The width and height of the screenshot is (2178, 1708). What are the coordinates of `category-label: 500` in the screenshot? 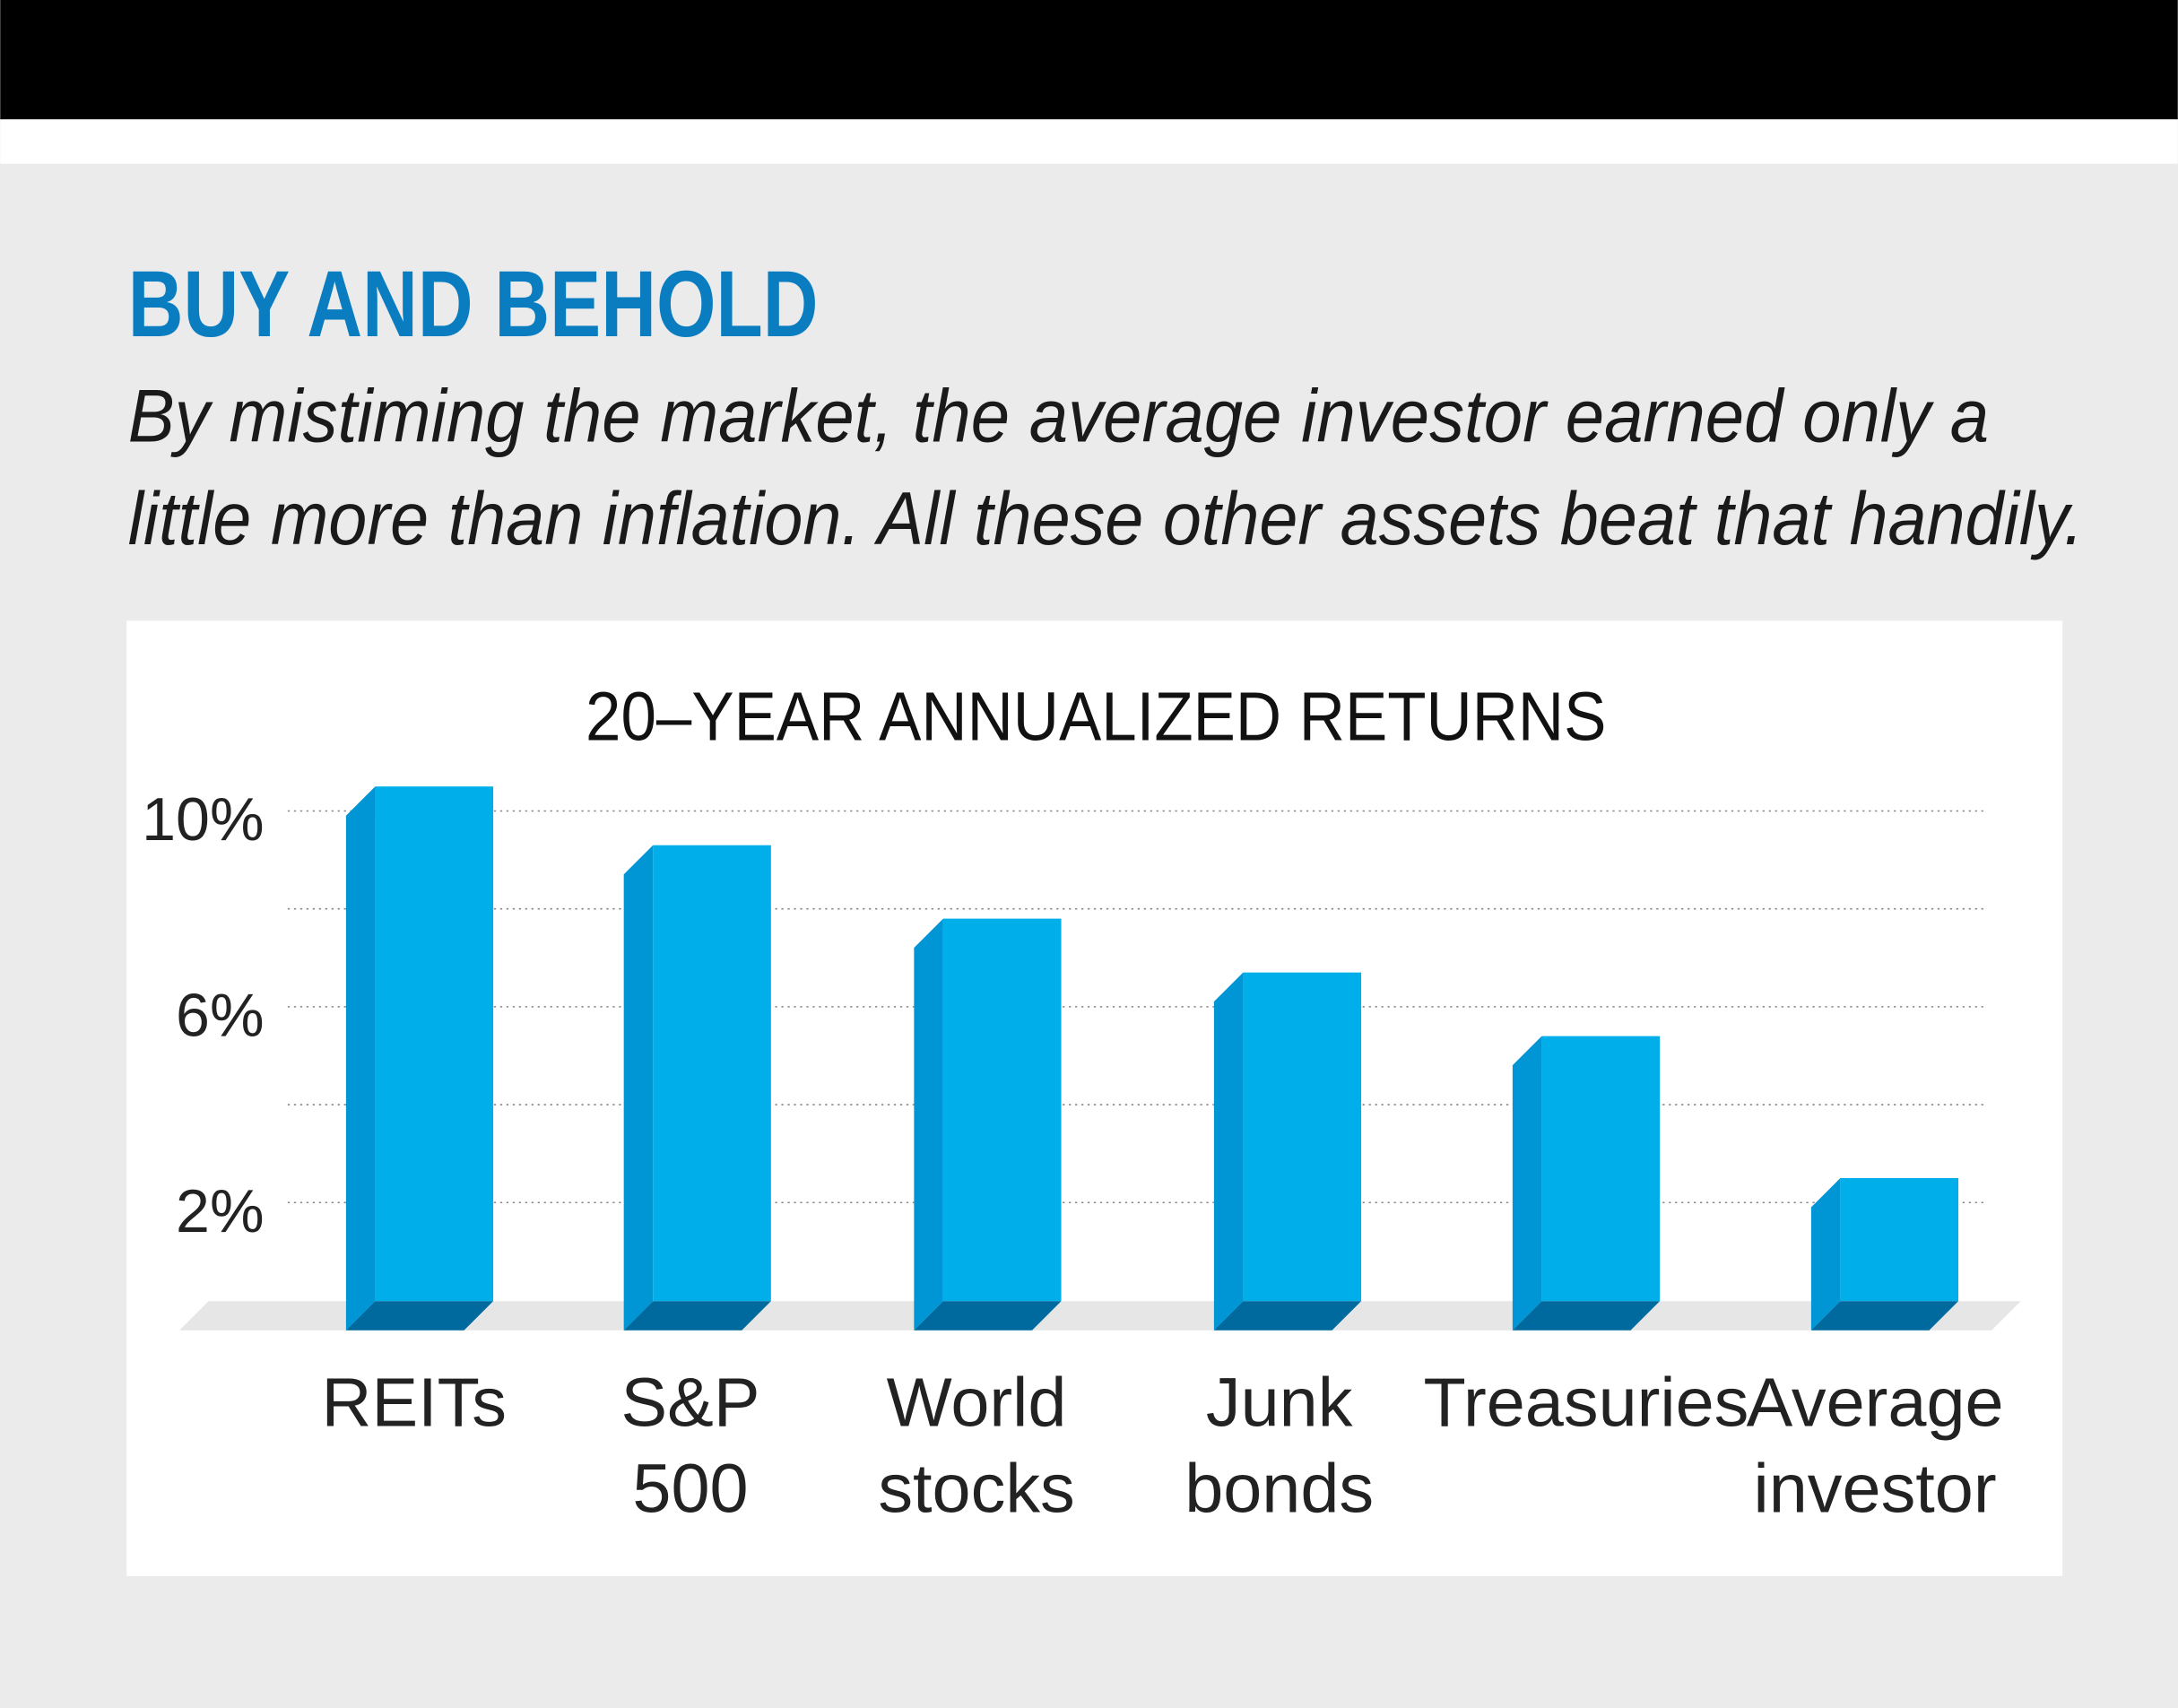 It's located at (690, 1489).